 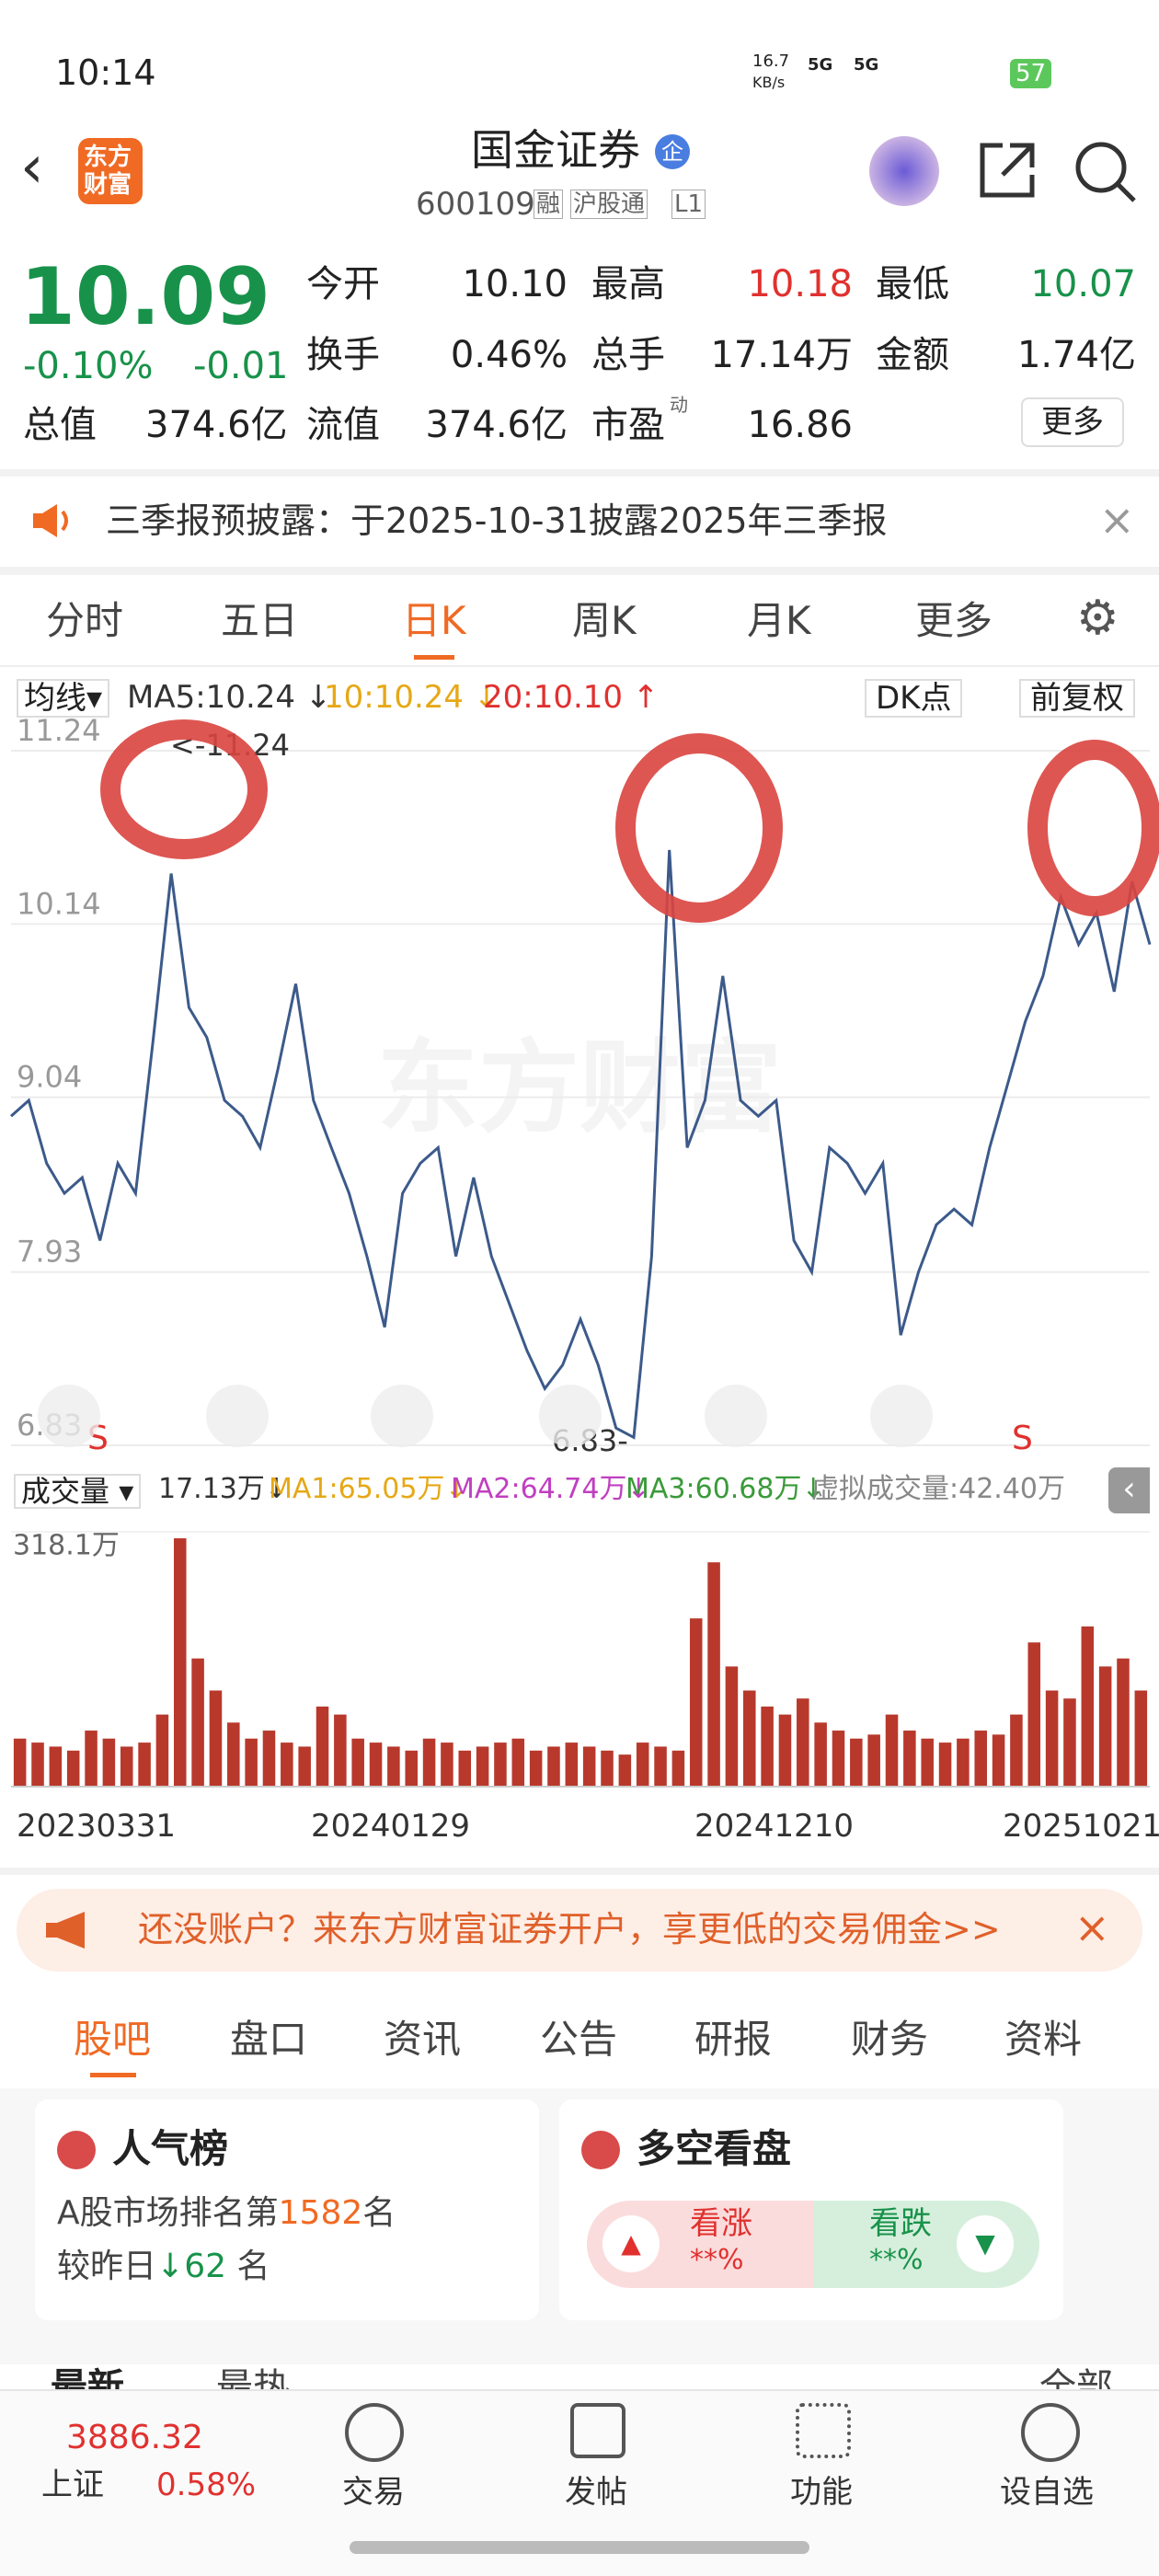 What do you see at coordinates (596, 2492) in the screenshot?
I see `nav-label: 发帖` at bounding box center [596, 2492].